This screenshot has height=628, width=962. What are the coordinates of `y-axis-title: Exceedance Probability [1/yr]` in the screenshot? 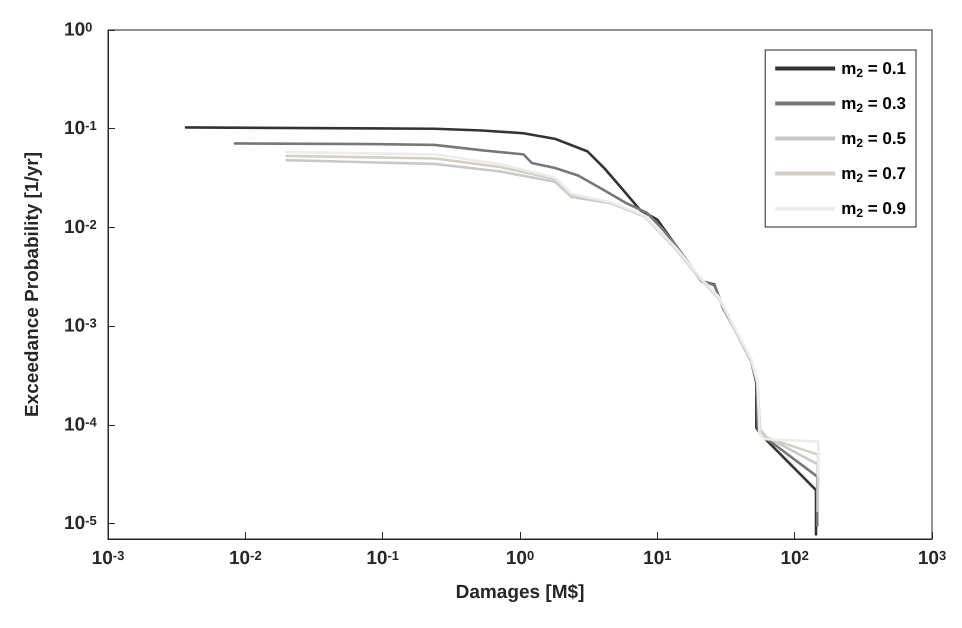 It's located at (32, 285).